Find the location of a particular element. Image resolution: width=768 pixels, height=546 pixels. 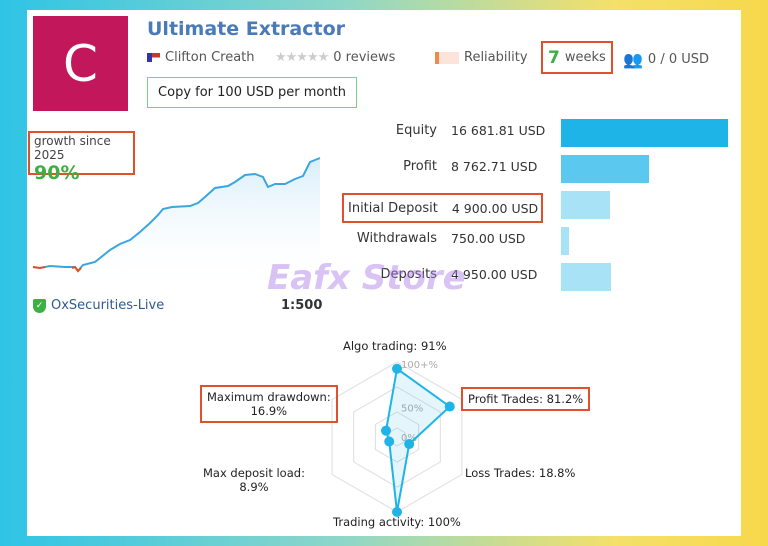

growth-label: growth since 2025 is located at coordinates (72, 148).